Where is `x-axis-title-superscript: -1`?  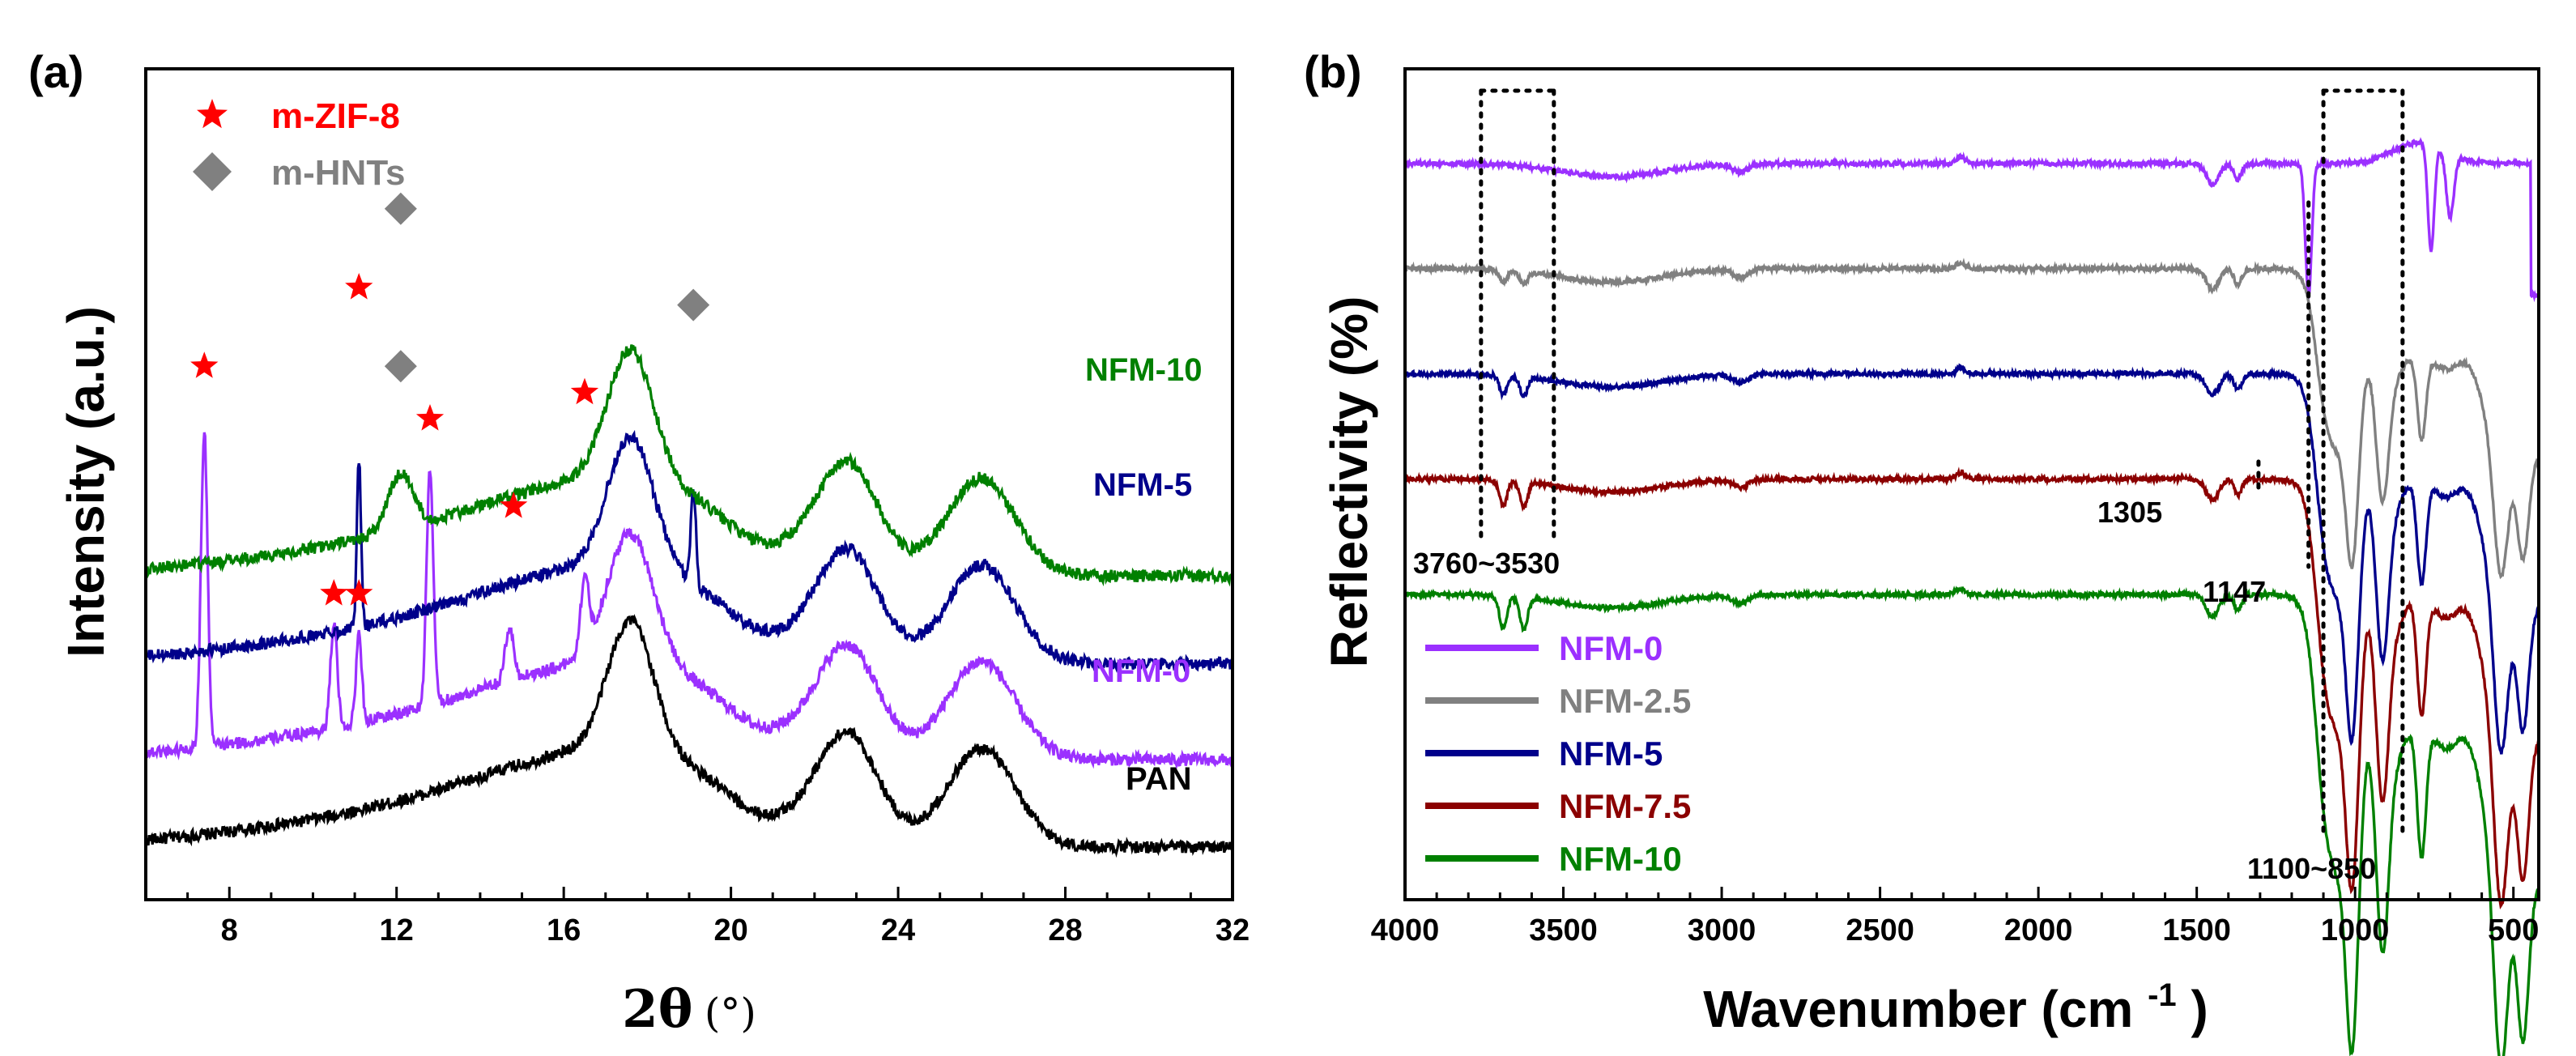 x-axis-title-superscript: -1 is located at coordinates (2162, 995).